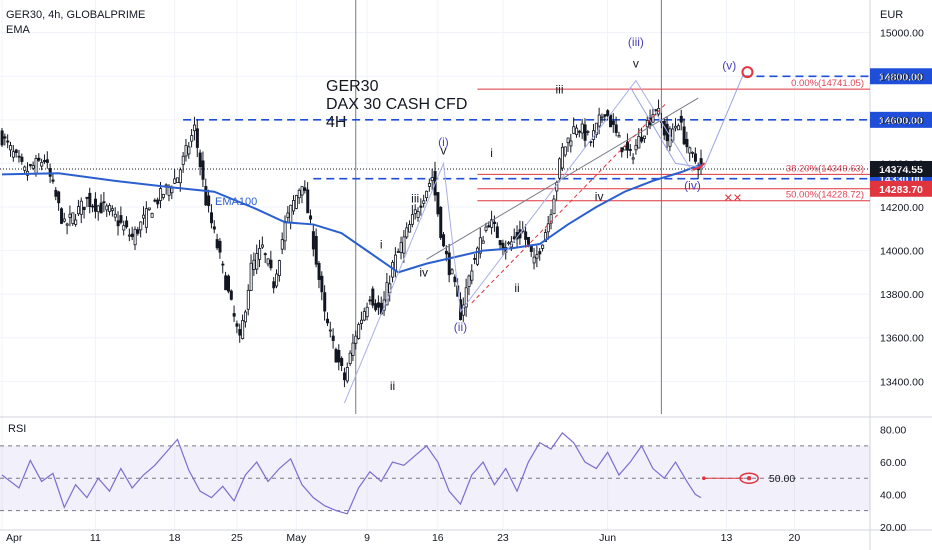 Image resolution: width=932 pixels, height=550 pixels. What do you see at coordinates (825, 168) in the screenshot?
I see `fib-level-label: 38.20%(14349.63)` at bounding box center [825, 168].